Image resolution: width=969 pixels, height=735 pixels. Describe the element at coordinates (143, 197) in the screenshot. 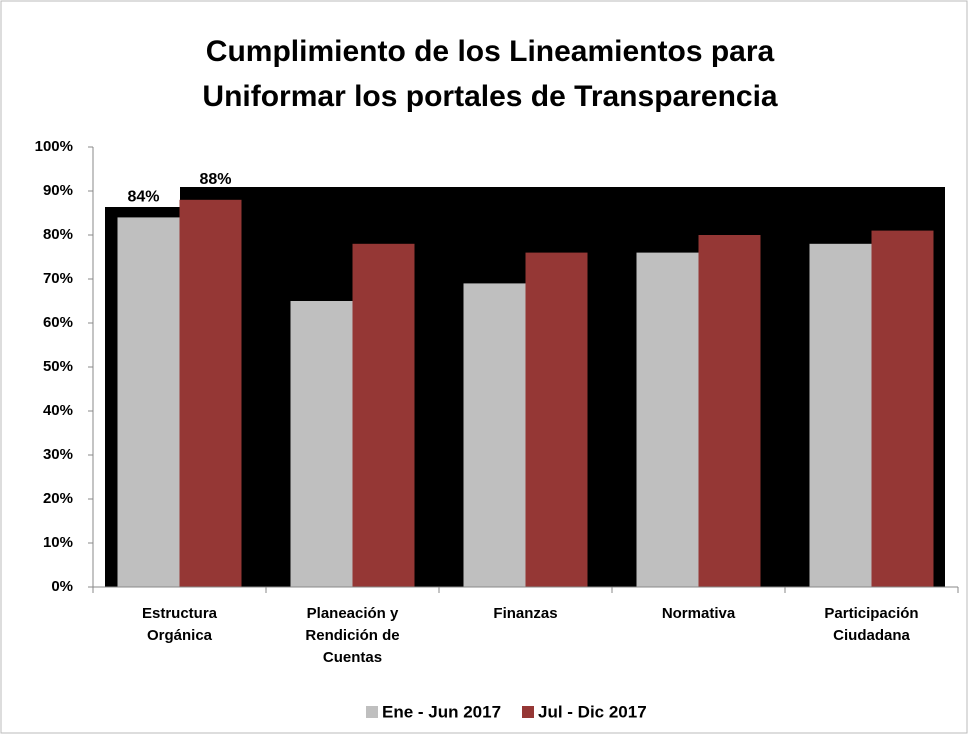

I see `data-label: 84%` at that location.